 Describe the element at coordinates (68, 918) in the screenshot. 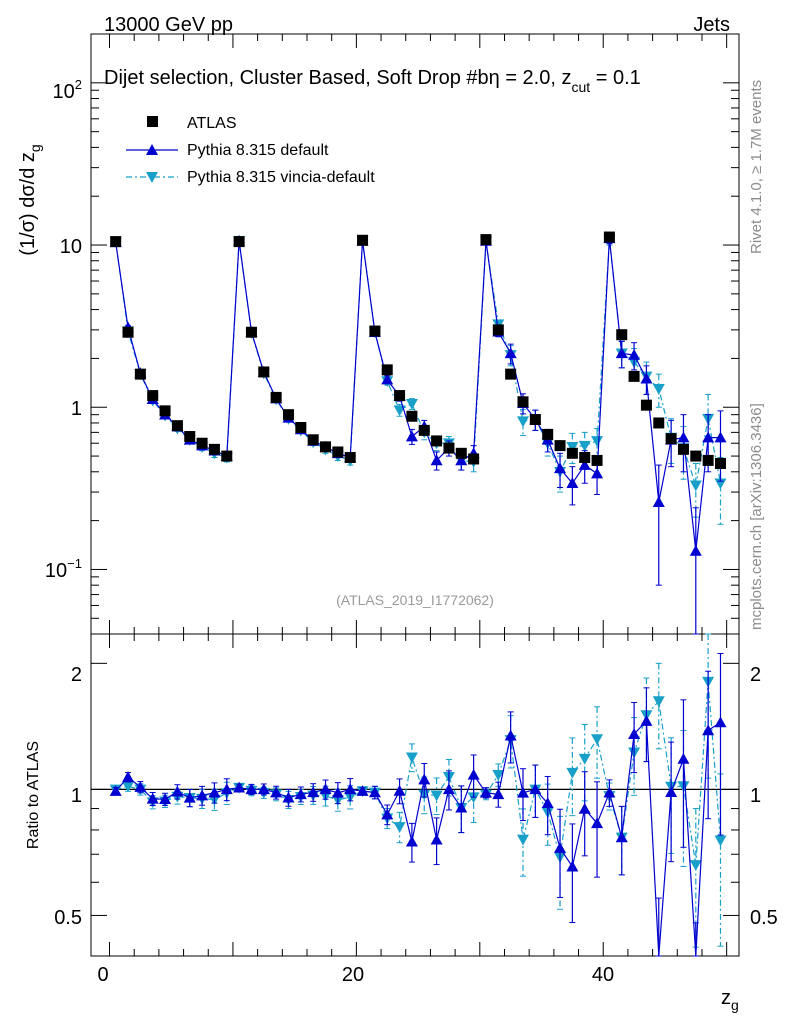

I see `ratio-tick-label-0.5-left: 0.5` at that location.